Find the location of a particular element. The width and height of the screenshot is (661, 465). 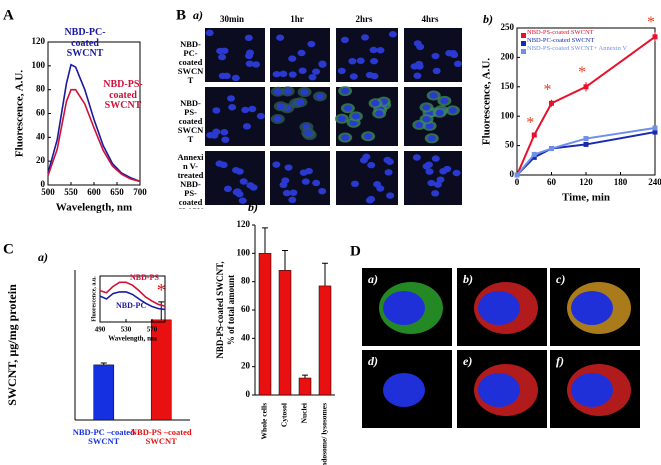

x-tick-label: 700 is located at coordinates (140, 192).